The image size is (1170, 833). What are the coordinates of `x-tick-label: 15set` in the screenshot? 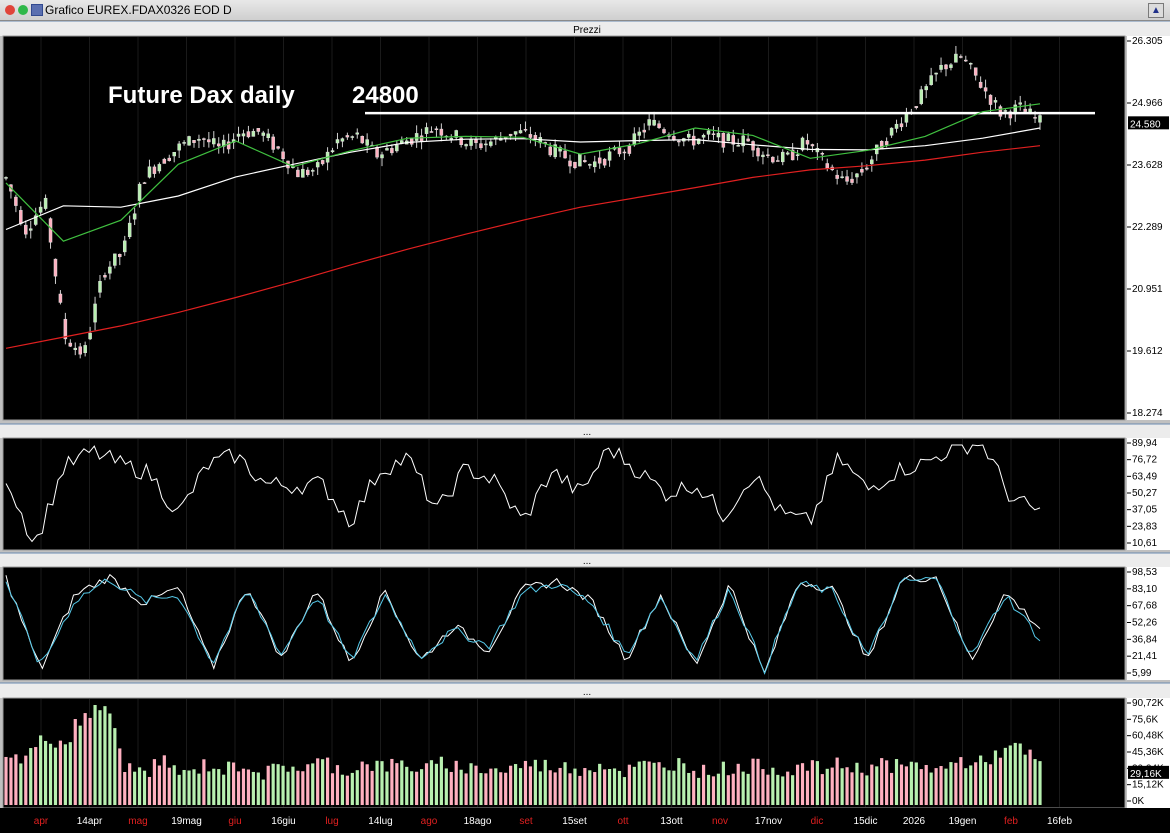 It's located at (574, 821).